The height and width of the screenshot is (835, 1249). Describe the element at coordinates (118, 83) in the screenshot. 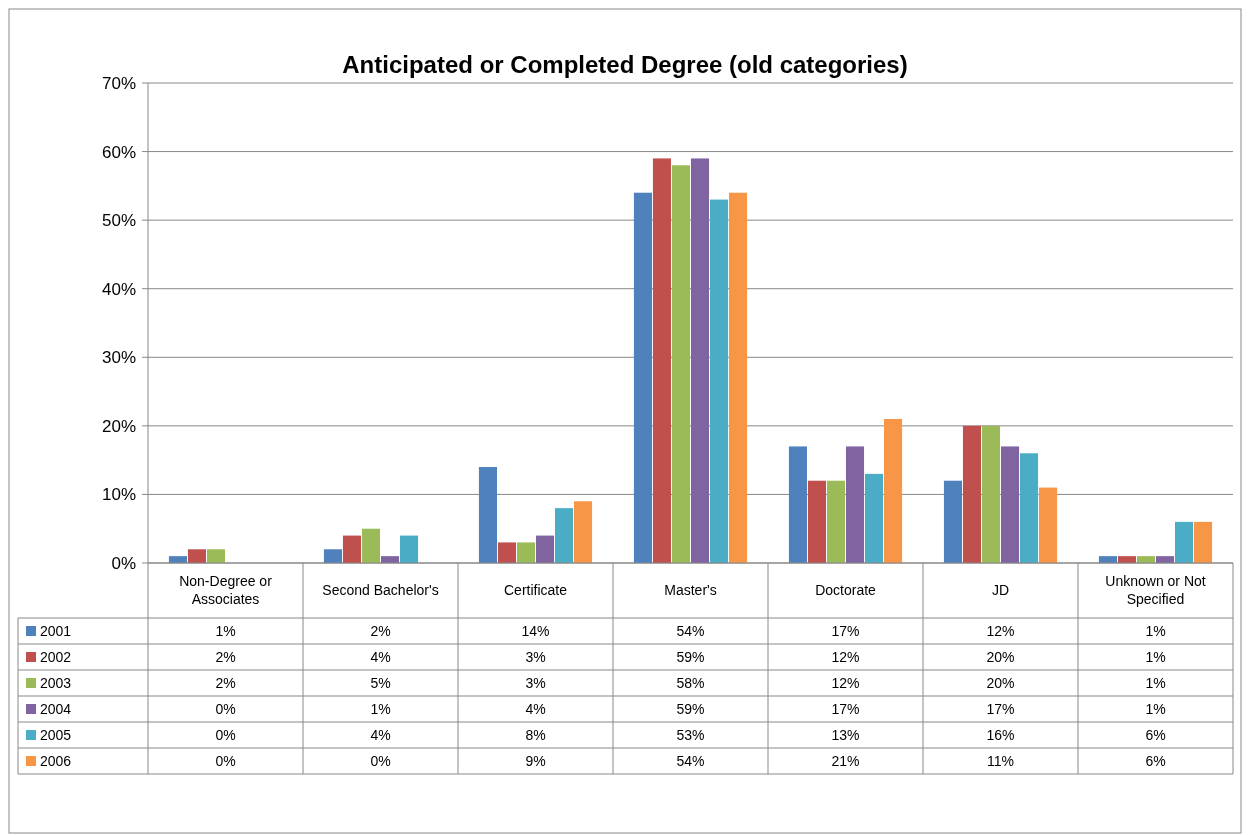

I see `y-tick-label: 70%` at that location.